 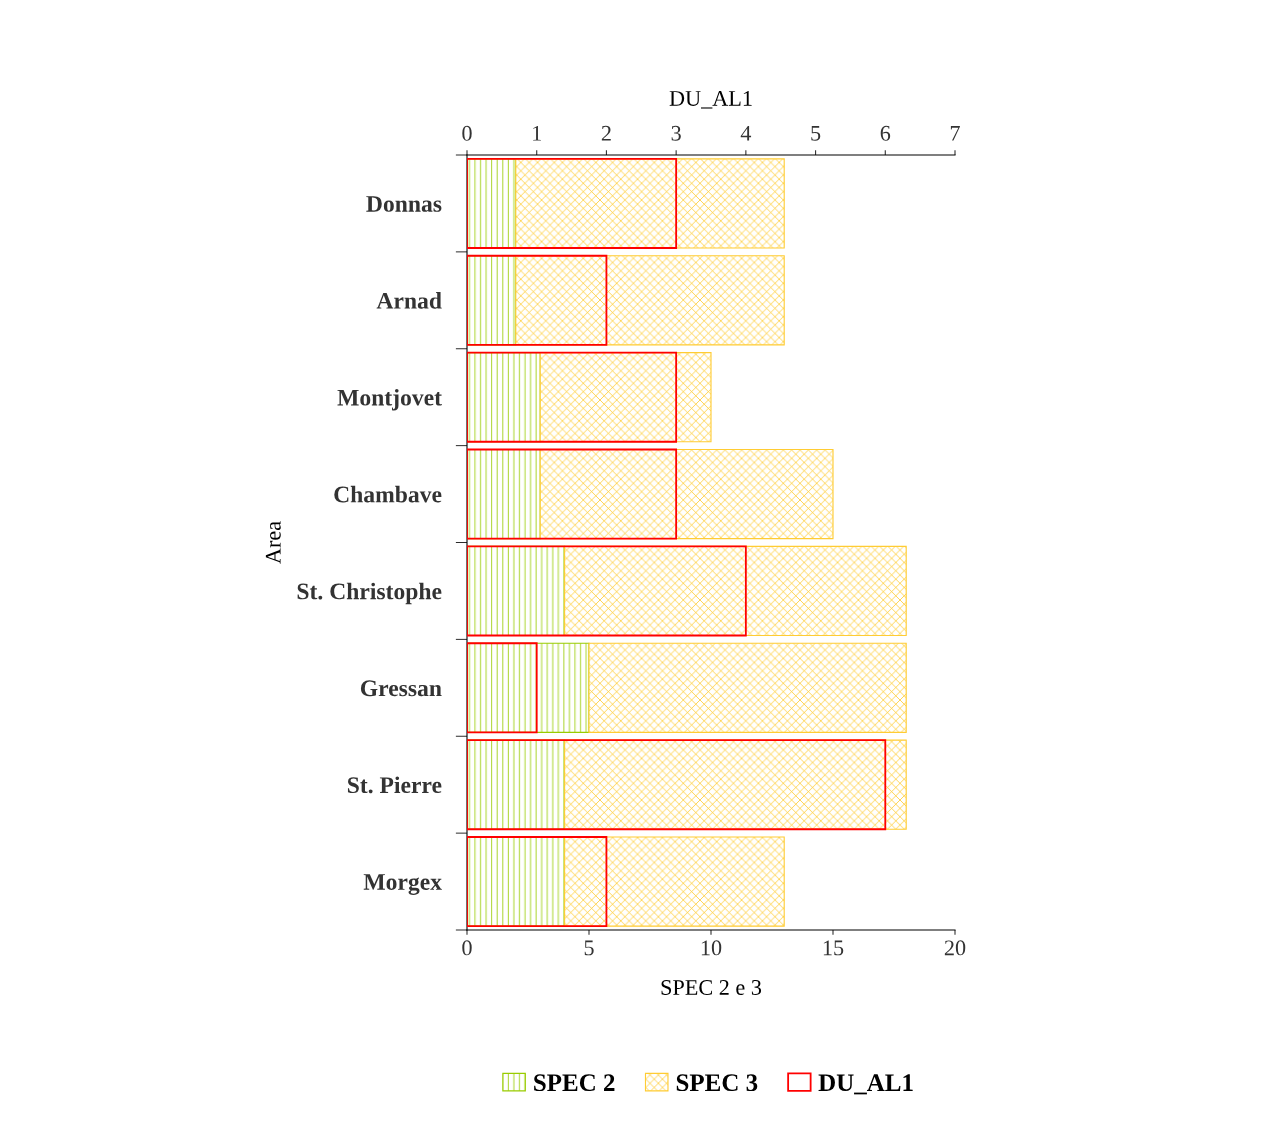 I want to click on y-axis-title: Area, so click(x=273, y=542).